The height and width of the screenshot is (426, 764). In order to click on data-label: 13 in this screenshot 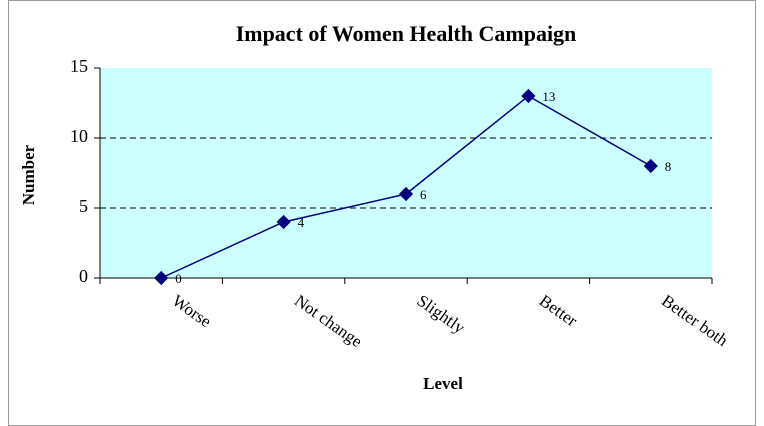, I will do `click(548, 96)`.